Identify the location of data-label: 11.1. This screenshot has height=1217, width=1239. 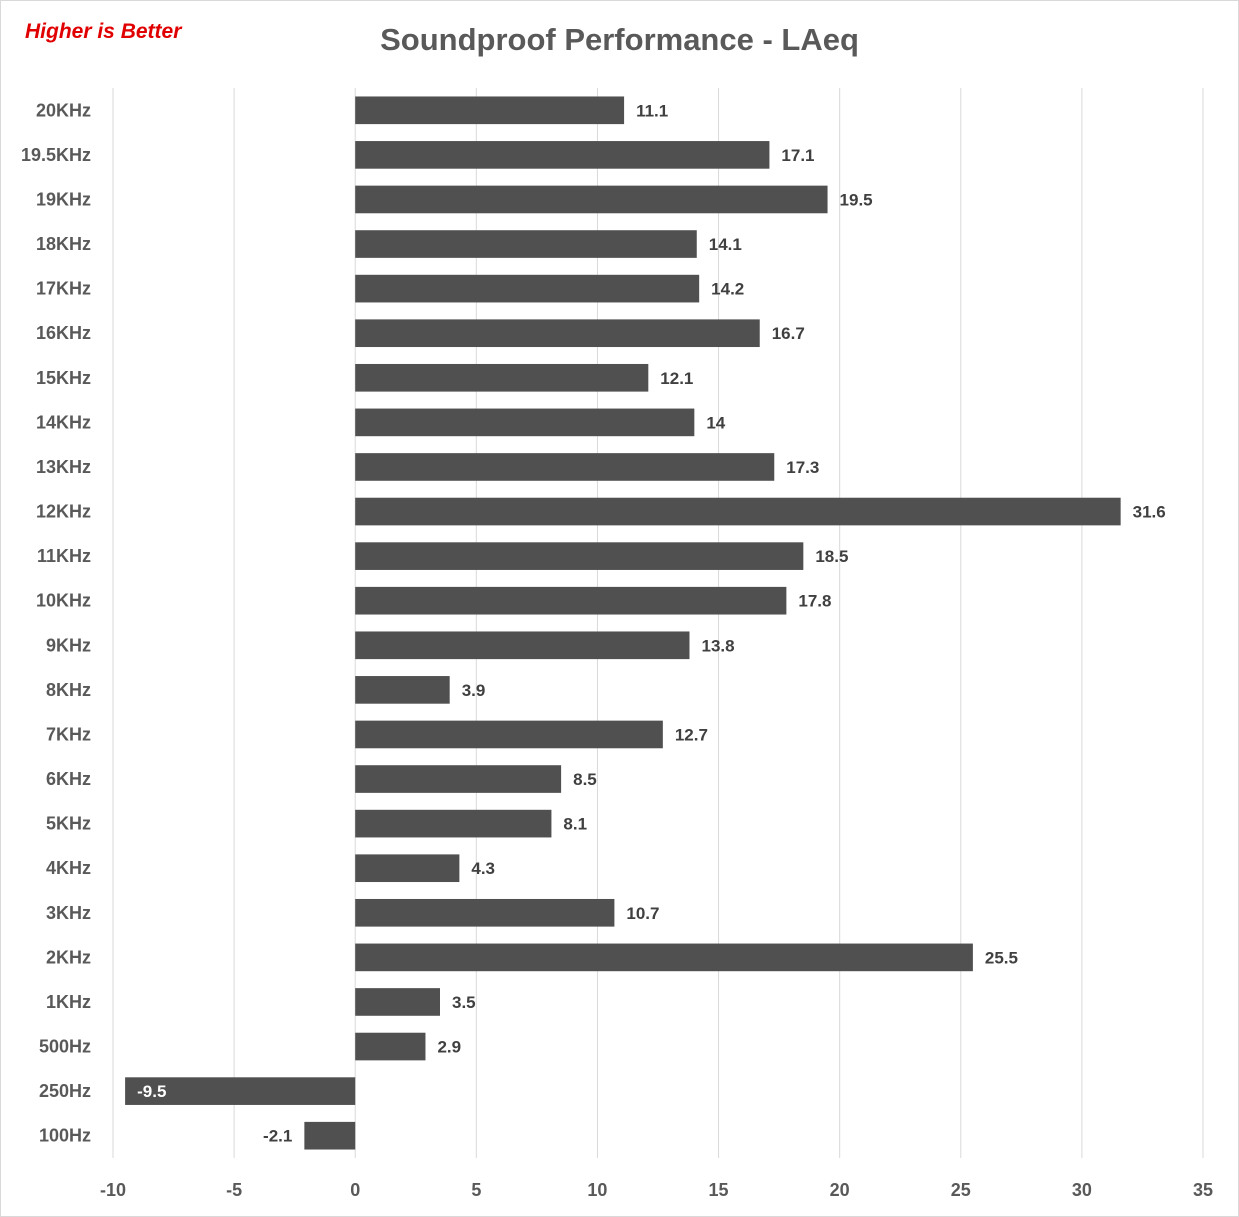
(652, 110).